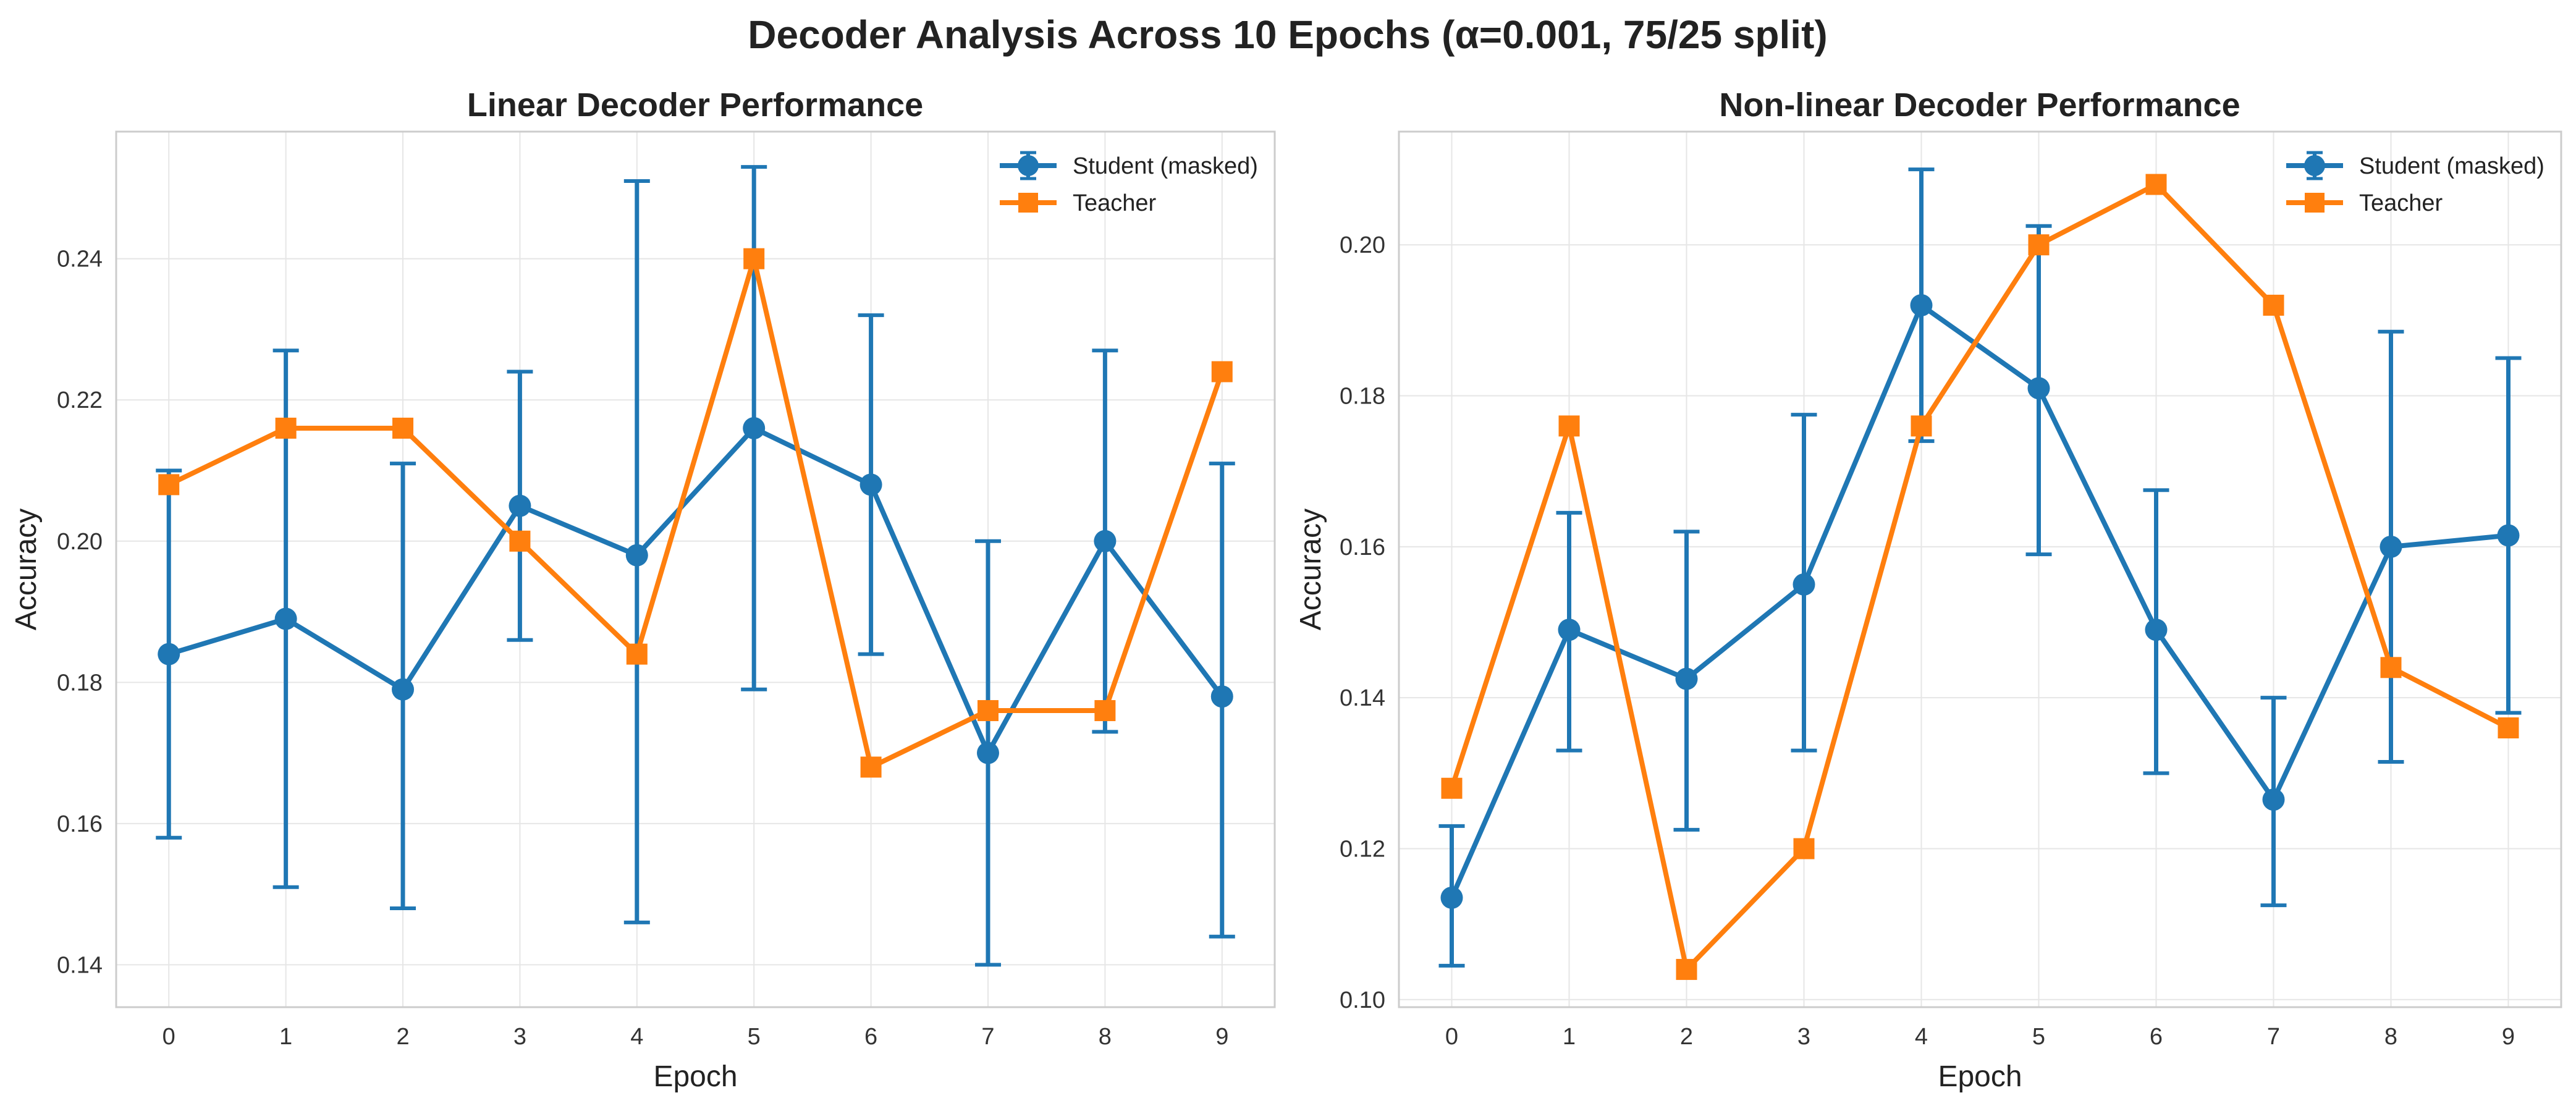  What do you see at coordinates (695, 106) in the screenshot?
I see `panel-title: Linear Decoder Performance` at bounding box center [695, 106].